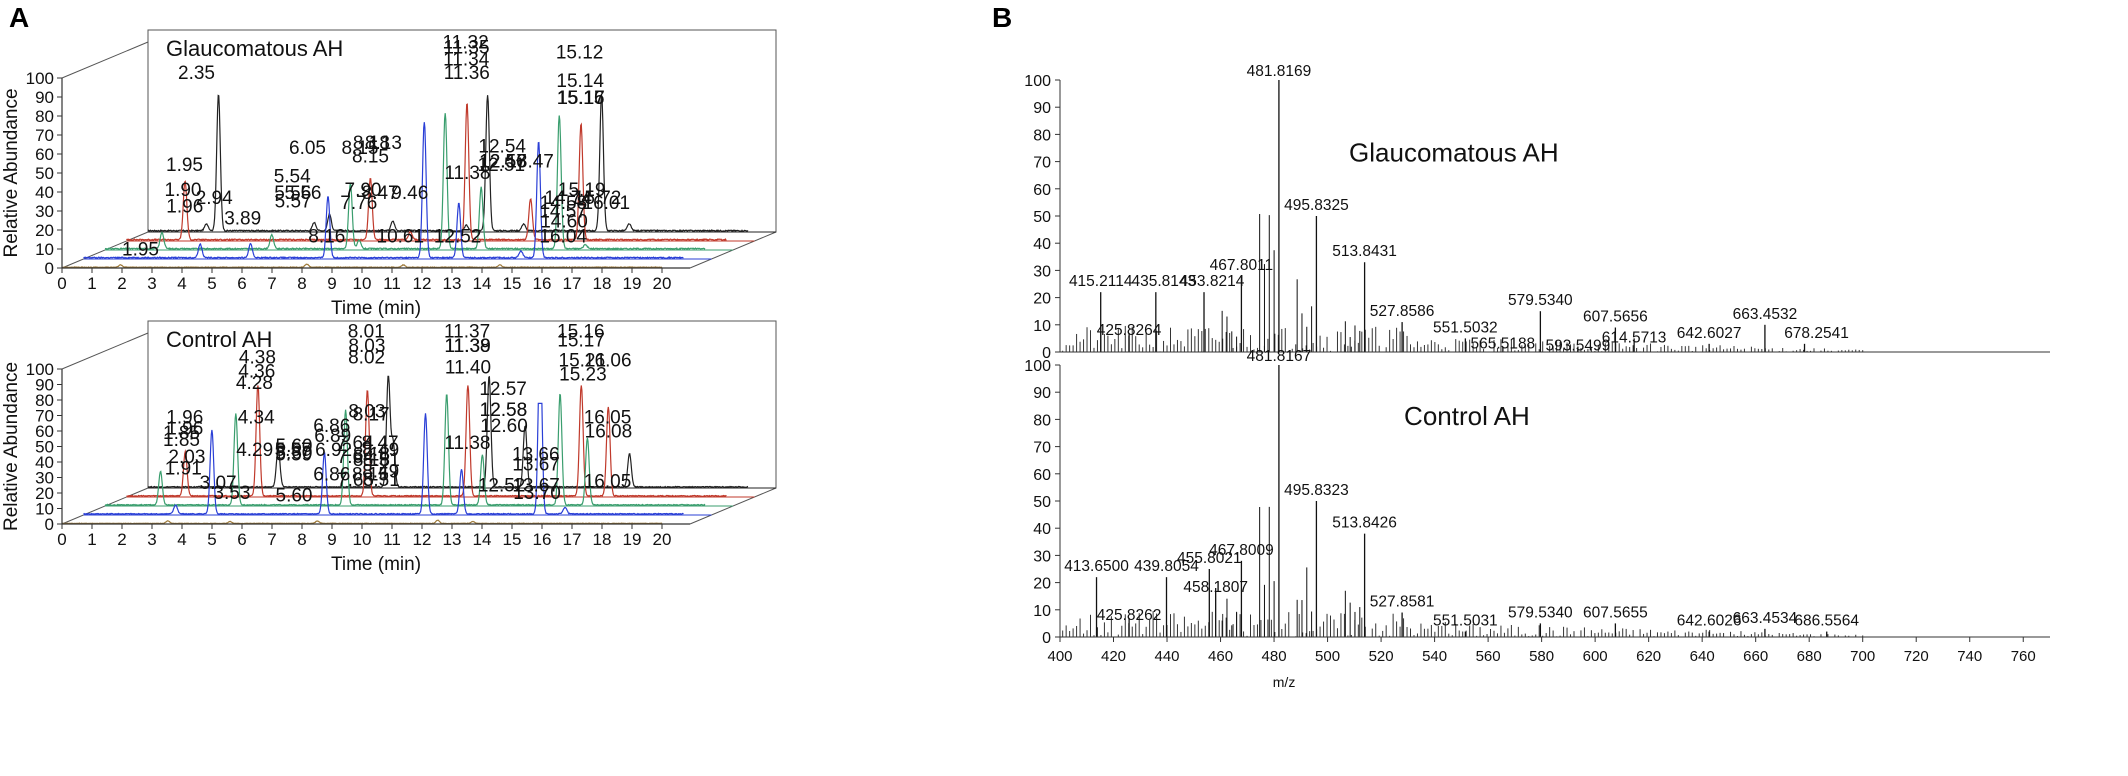 The height and width of the screenshot is (776, 2128). Describe the element at coordinates (452, 539) in the screenshot. I see `x-tick-label: 13` at that location.